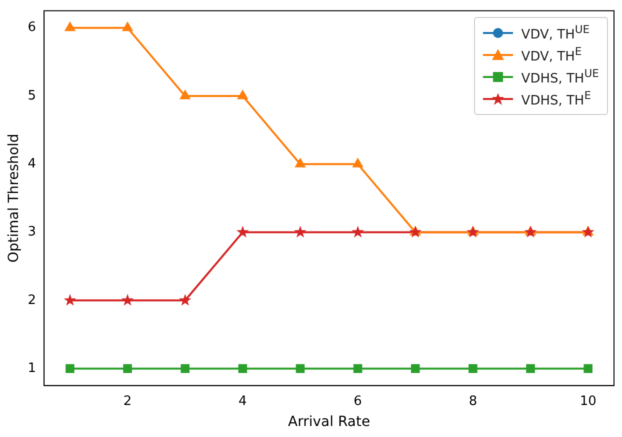  Describe the element at coordinates (32, 368) in the screenshot. I see `y-tick-label: 1` at that location.